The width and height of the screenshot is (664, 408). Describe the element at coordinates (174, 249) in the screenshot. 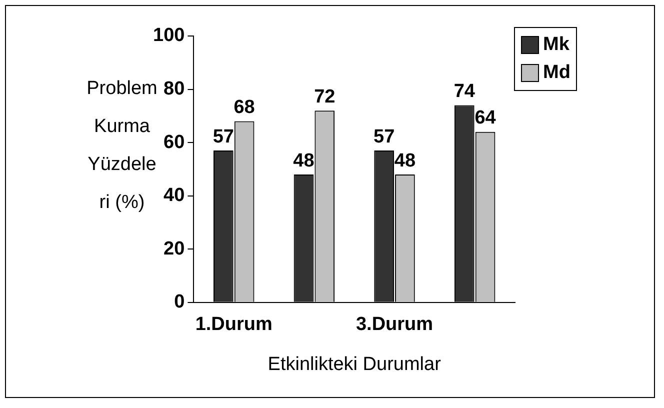

I see `y-tick-label: 20` at that location.